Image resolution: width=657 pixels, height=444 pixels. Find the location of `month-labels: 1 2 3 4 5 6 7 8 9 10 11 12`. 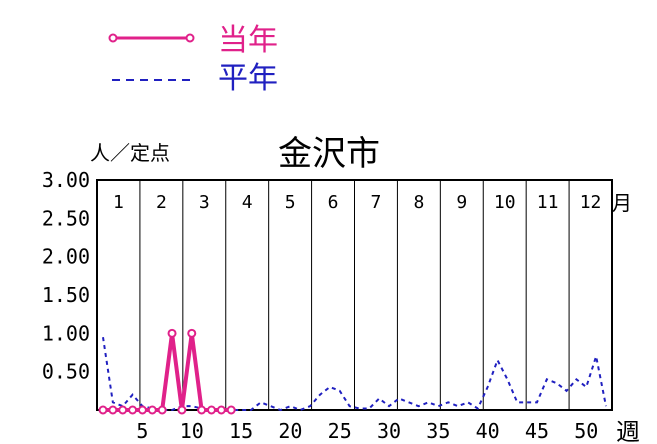

month-labels: 1 2 3 4 5 6 7 8 9 10 11 12 is located at coordinates (357, 202).